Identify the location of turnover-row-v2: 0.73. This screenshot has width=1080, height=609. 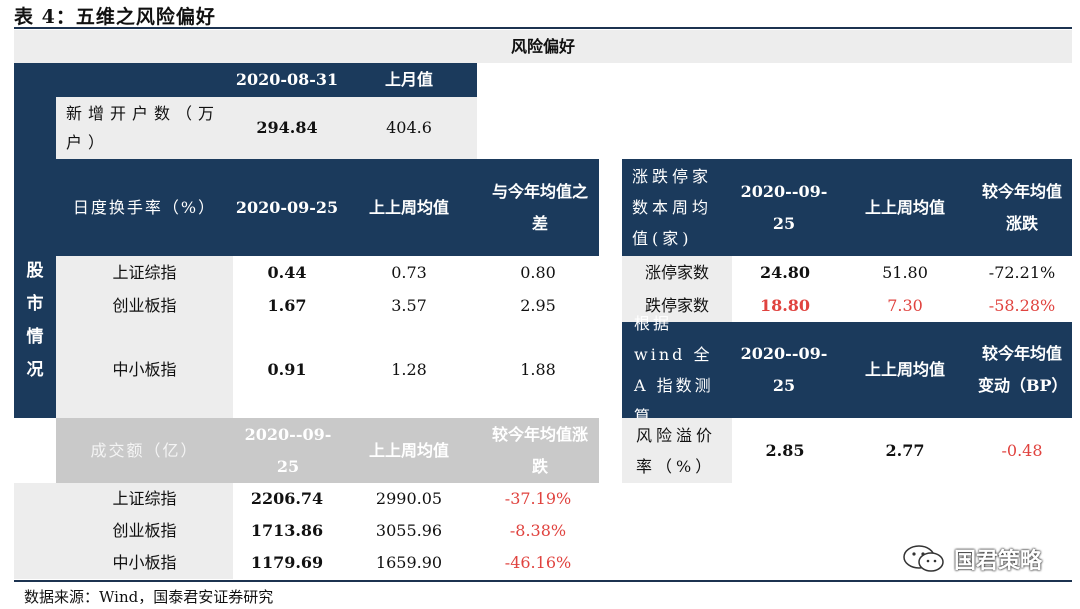
(409, 272).